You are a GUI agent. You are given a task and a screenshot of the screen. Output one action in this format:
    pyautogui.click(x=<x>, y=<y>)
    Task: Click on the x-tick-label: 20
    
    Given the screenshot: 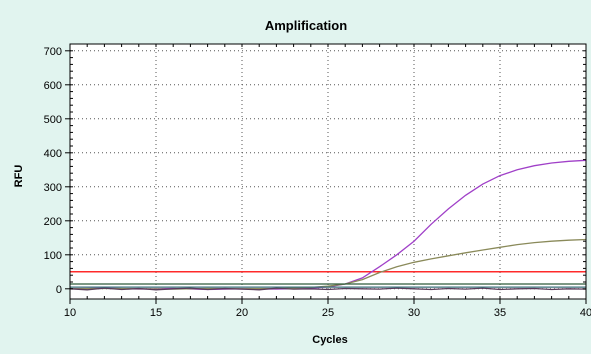 What is the action you would take?
    pyautogui.click(x=242, y=313)
    